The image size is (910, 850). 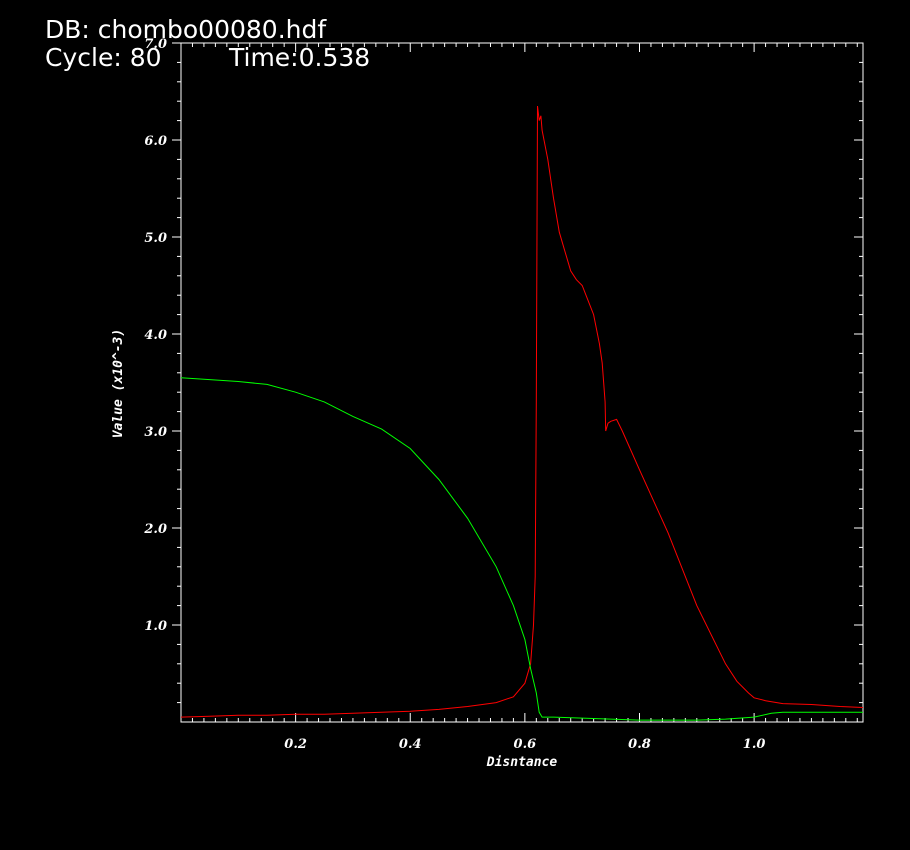 I want to click on y-axis-title: Value (x10^-3), so click(x=118, y=384).